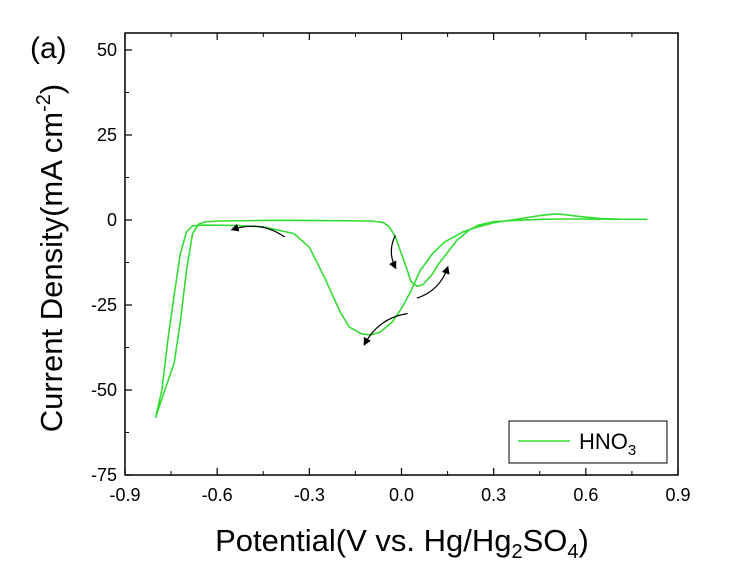  Describe the element at coordinates (493, 495) in the screenshot. I see `x-tick-label: 0.3` at that location.